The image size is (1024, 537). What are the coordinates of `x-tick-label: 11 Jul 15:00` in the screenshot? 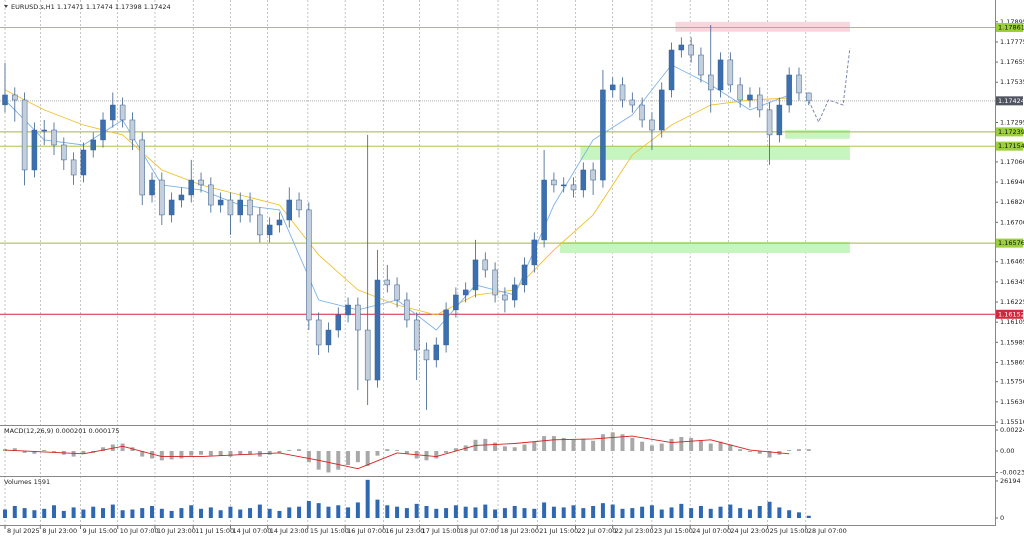 It's located at (214, 531).